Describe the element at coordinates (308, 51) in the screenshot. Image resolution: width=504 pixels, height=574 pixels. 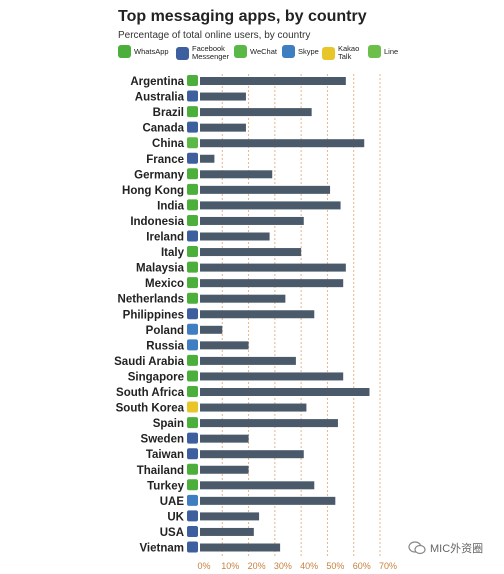
I see `legend-label: Skype` at that location.